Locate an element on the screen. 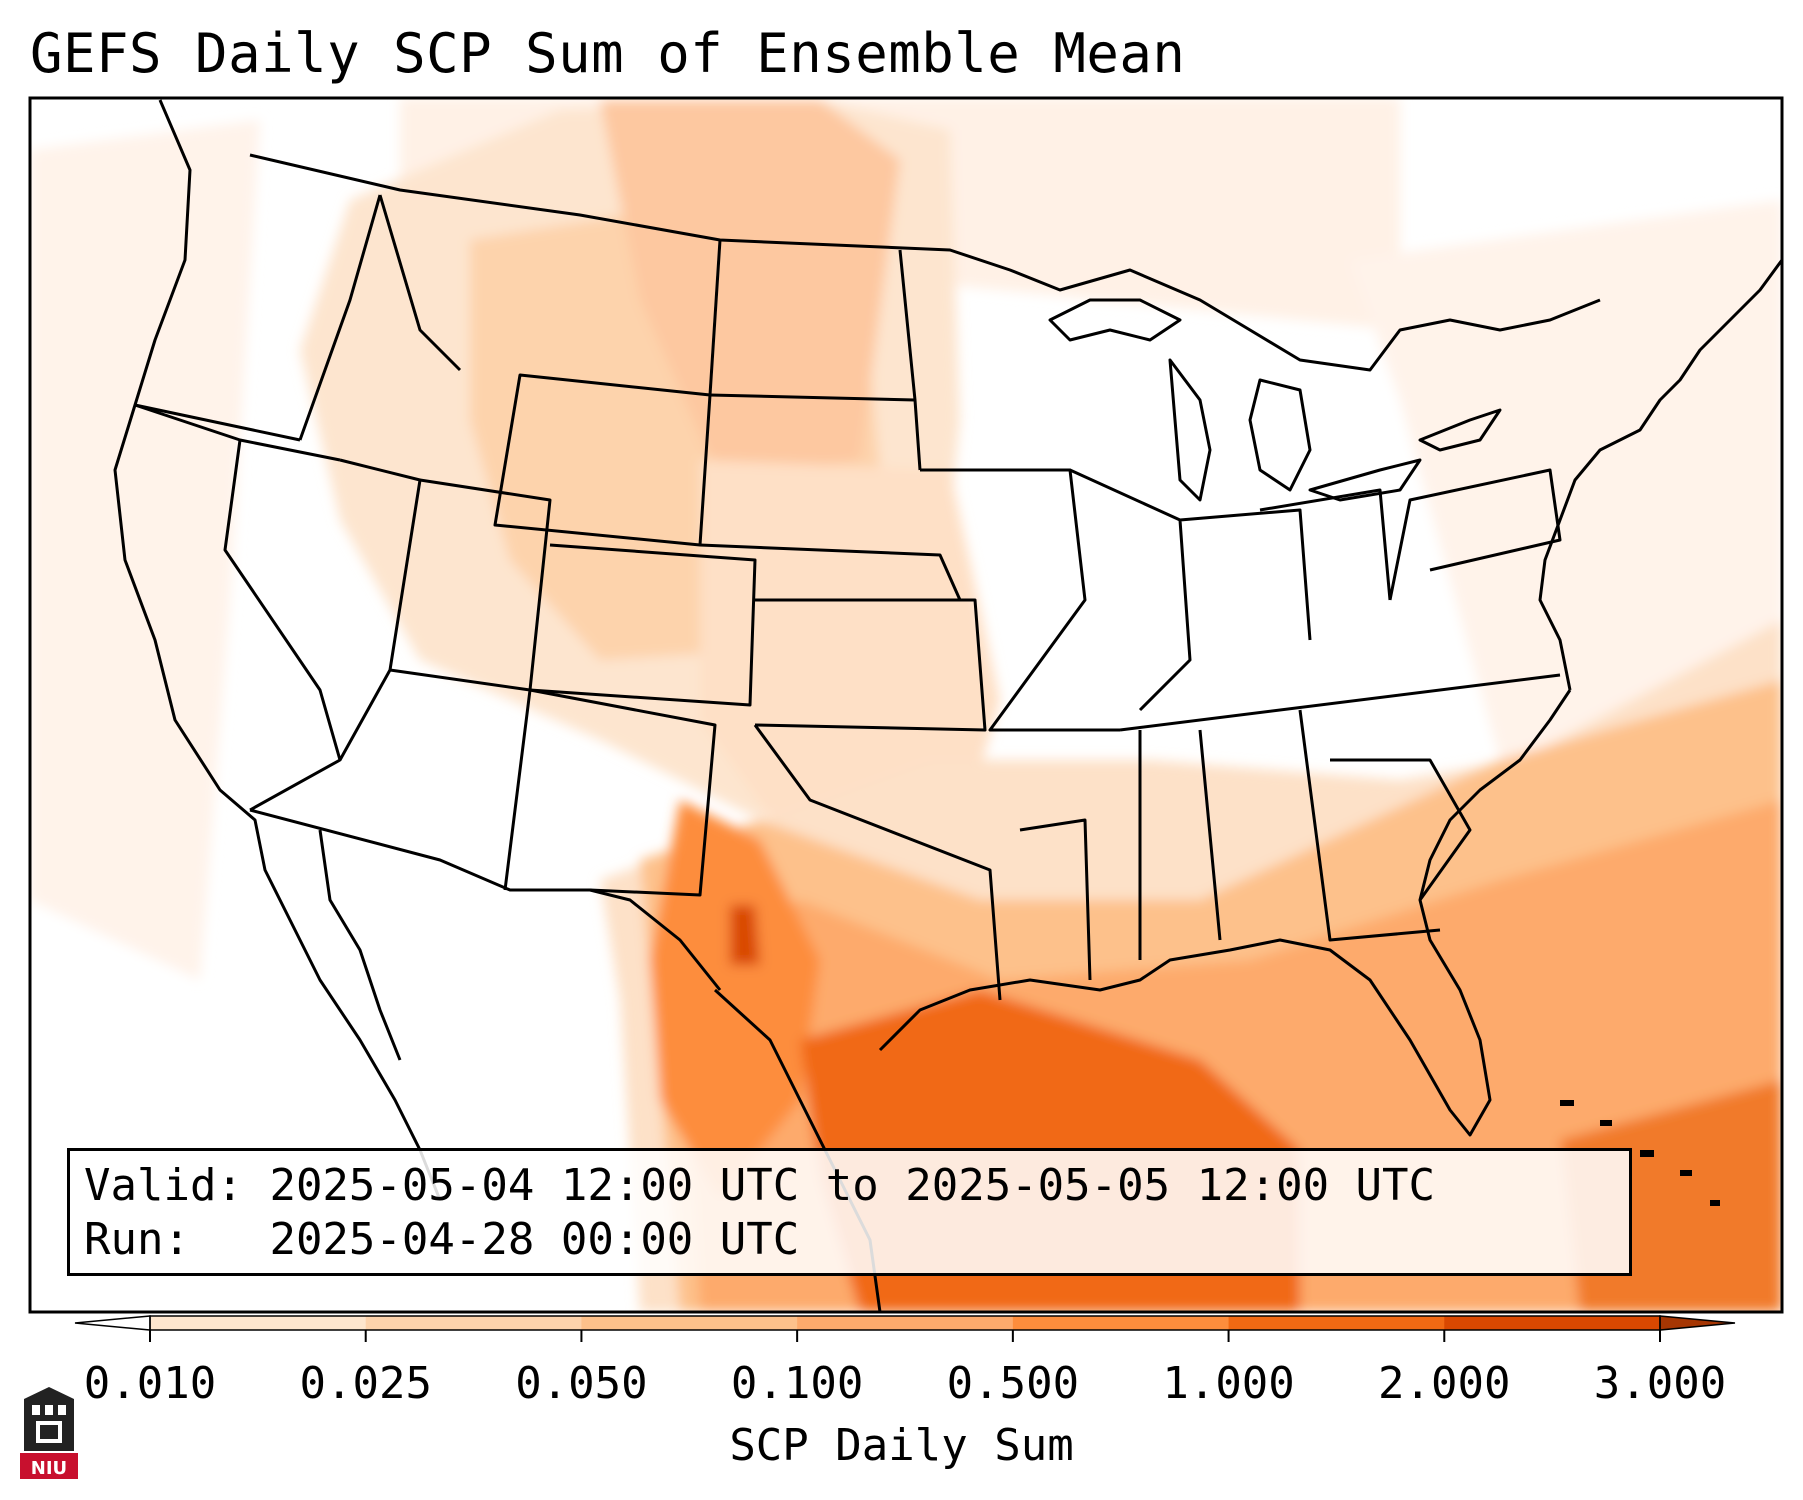 Image resolution: width=1803 pixels, height=1500 pixels. state-line-tn-nc is located at coordinates (1340, 816).